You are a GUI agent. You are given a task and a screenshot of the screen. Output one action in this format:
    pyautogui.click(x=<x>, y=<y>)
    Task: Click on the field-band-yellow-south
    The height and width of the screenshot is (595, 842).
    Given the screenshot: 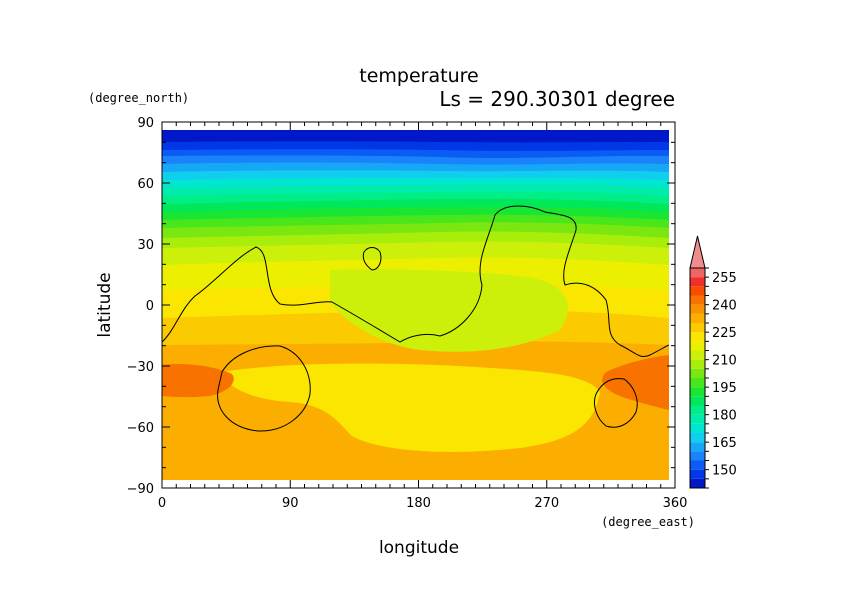 What is the action you would take?
    pyautogui.click(x=410, y=407)
    